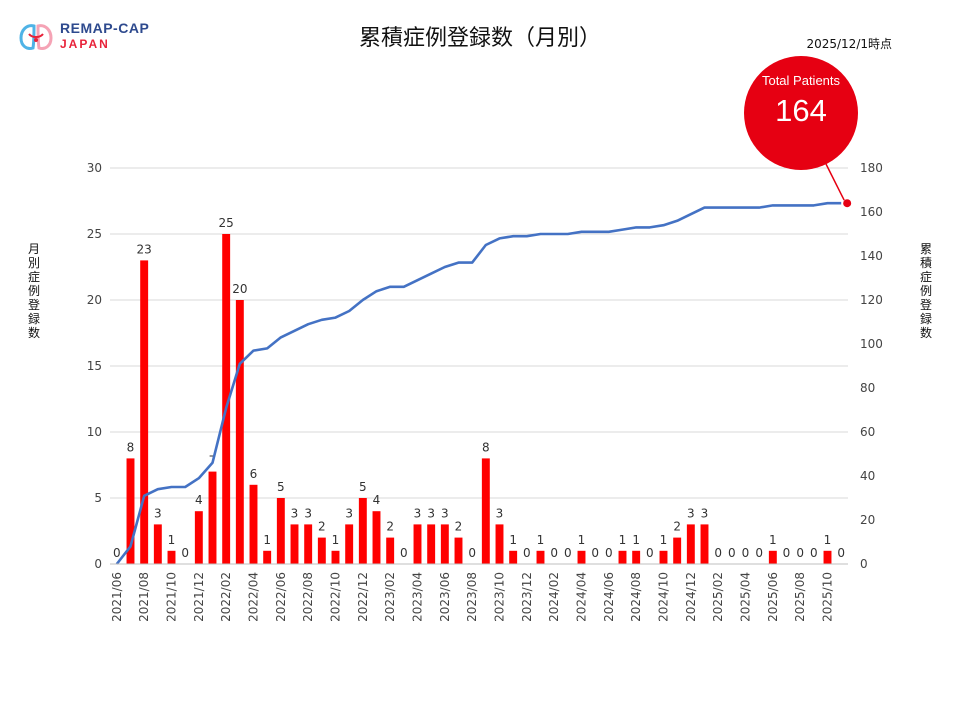 The height and width of the screenshot is (720, 960). Describe the element at coordinates (527, 597) in the screenshot. I see `x-tick-label: 2023/12` at that location.